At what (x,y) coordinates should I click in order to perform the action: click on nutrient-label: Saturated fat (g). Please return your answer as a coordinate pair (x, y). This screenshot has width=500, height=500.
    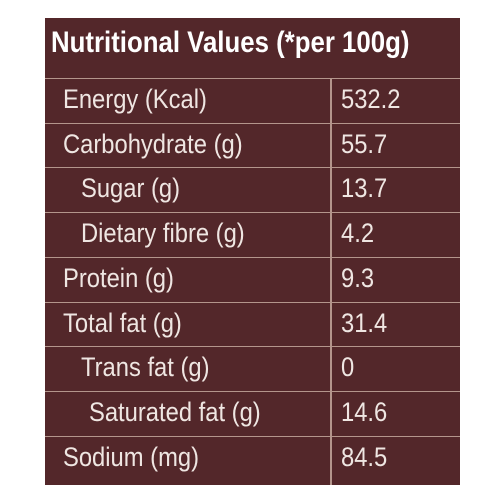
    Looking at the image, I should click on (175, 411).